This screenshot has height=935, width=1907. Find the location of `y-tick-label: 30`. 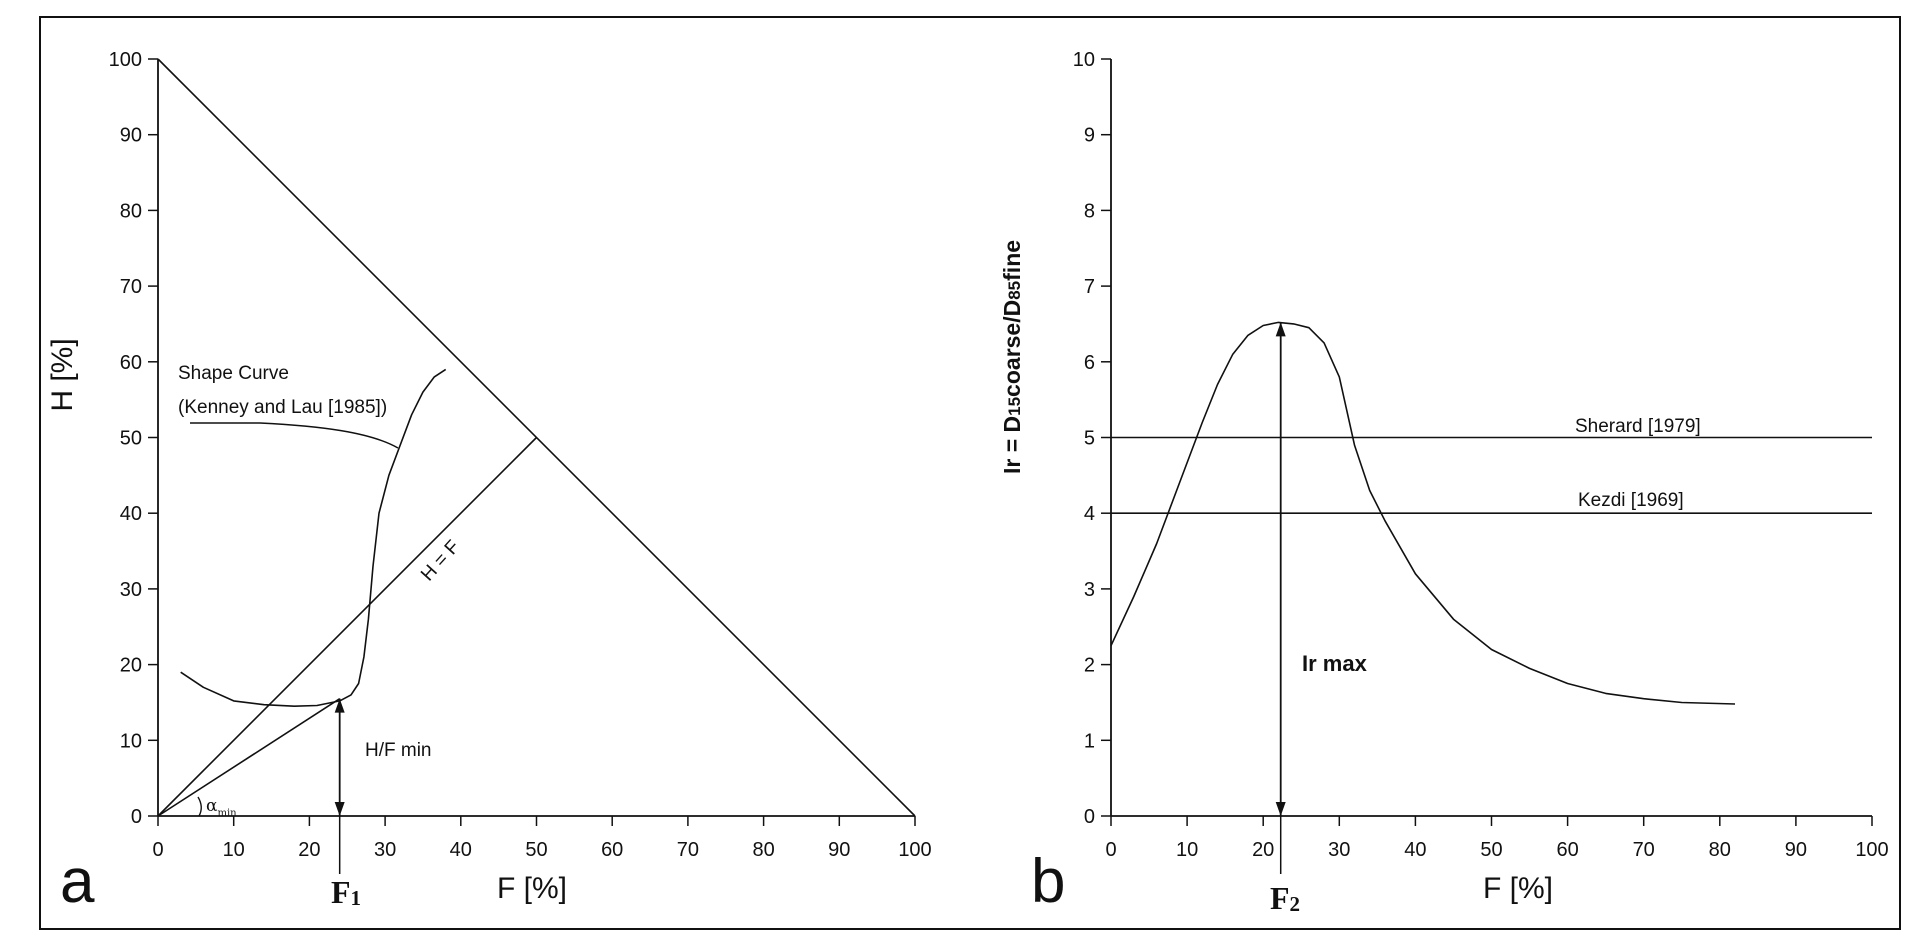

y-tick-label: 30 is located at coordinates (131, 590).